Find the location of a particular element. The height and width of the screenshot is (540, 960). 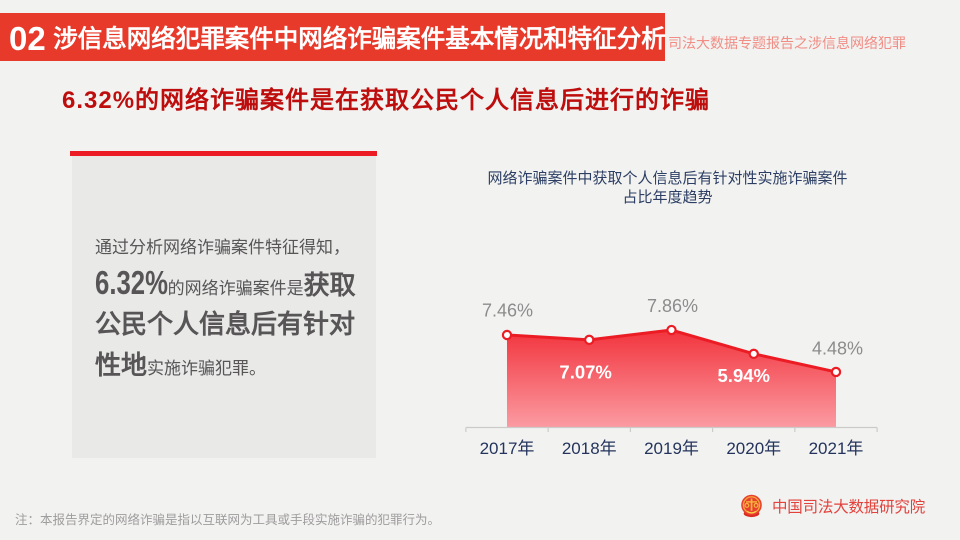

data-point-2017年 is located at coordinates (507, 335).